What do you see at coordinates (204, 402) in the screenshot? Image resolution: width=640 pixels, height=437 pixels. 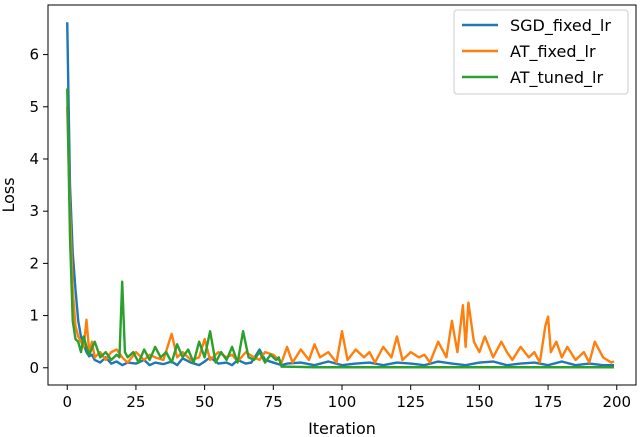 I see `x-tick-label: 50` at bounding box center [204, 402].